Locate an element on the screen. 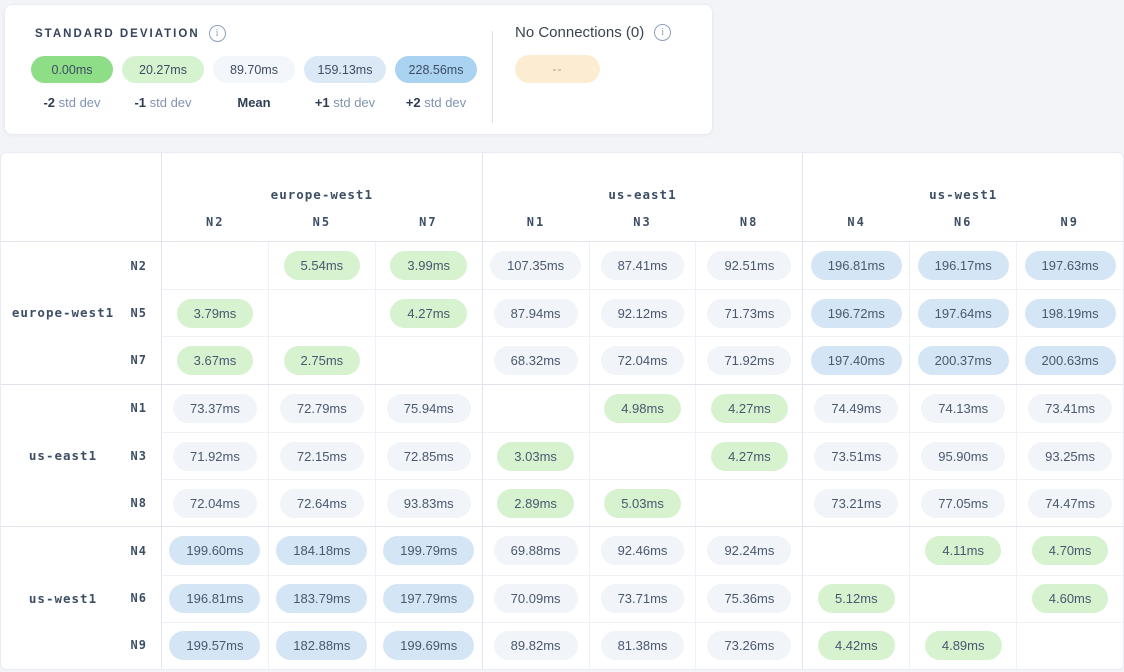 The height and width of the screenshot is (672, 1124). latency-pill: 4.70ms is located at coordinates (1070, 551).